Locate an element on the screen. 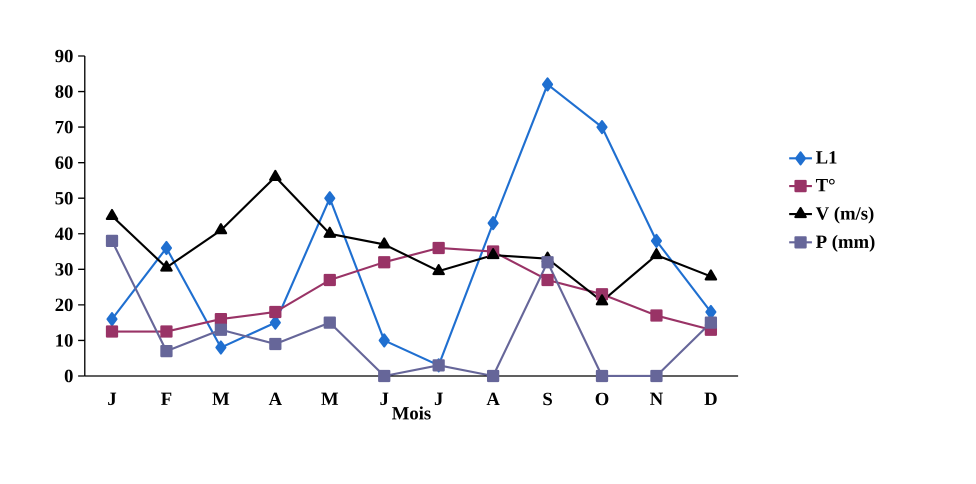 The width and height of the screenshot is (976, 484). legend-label: V (m/s) is located at coordinates (845, 215).